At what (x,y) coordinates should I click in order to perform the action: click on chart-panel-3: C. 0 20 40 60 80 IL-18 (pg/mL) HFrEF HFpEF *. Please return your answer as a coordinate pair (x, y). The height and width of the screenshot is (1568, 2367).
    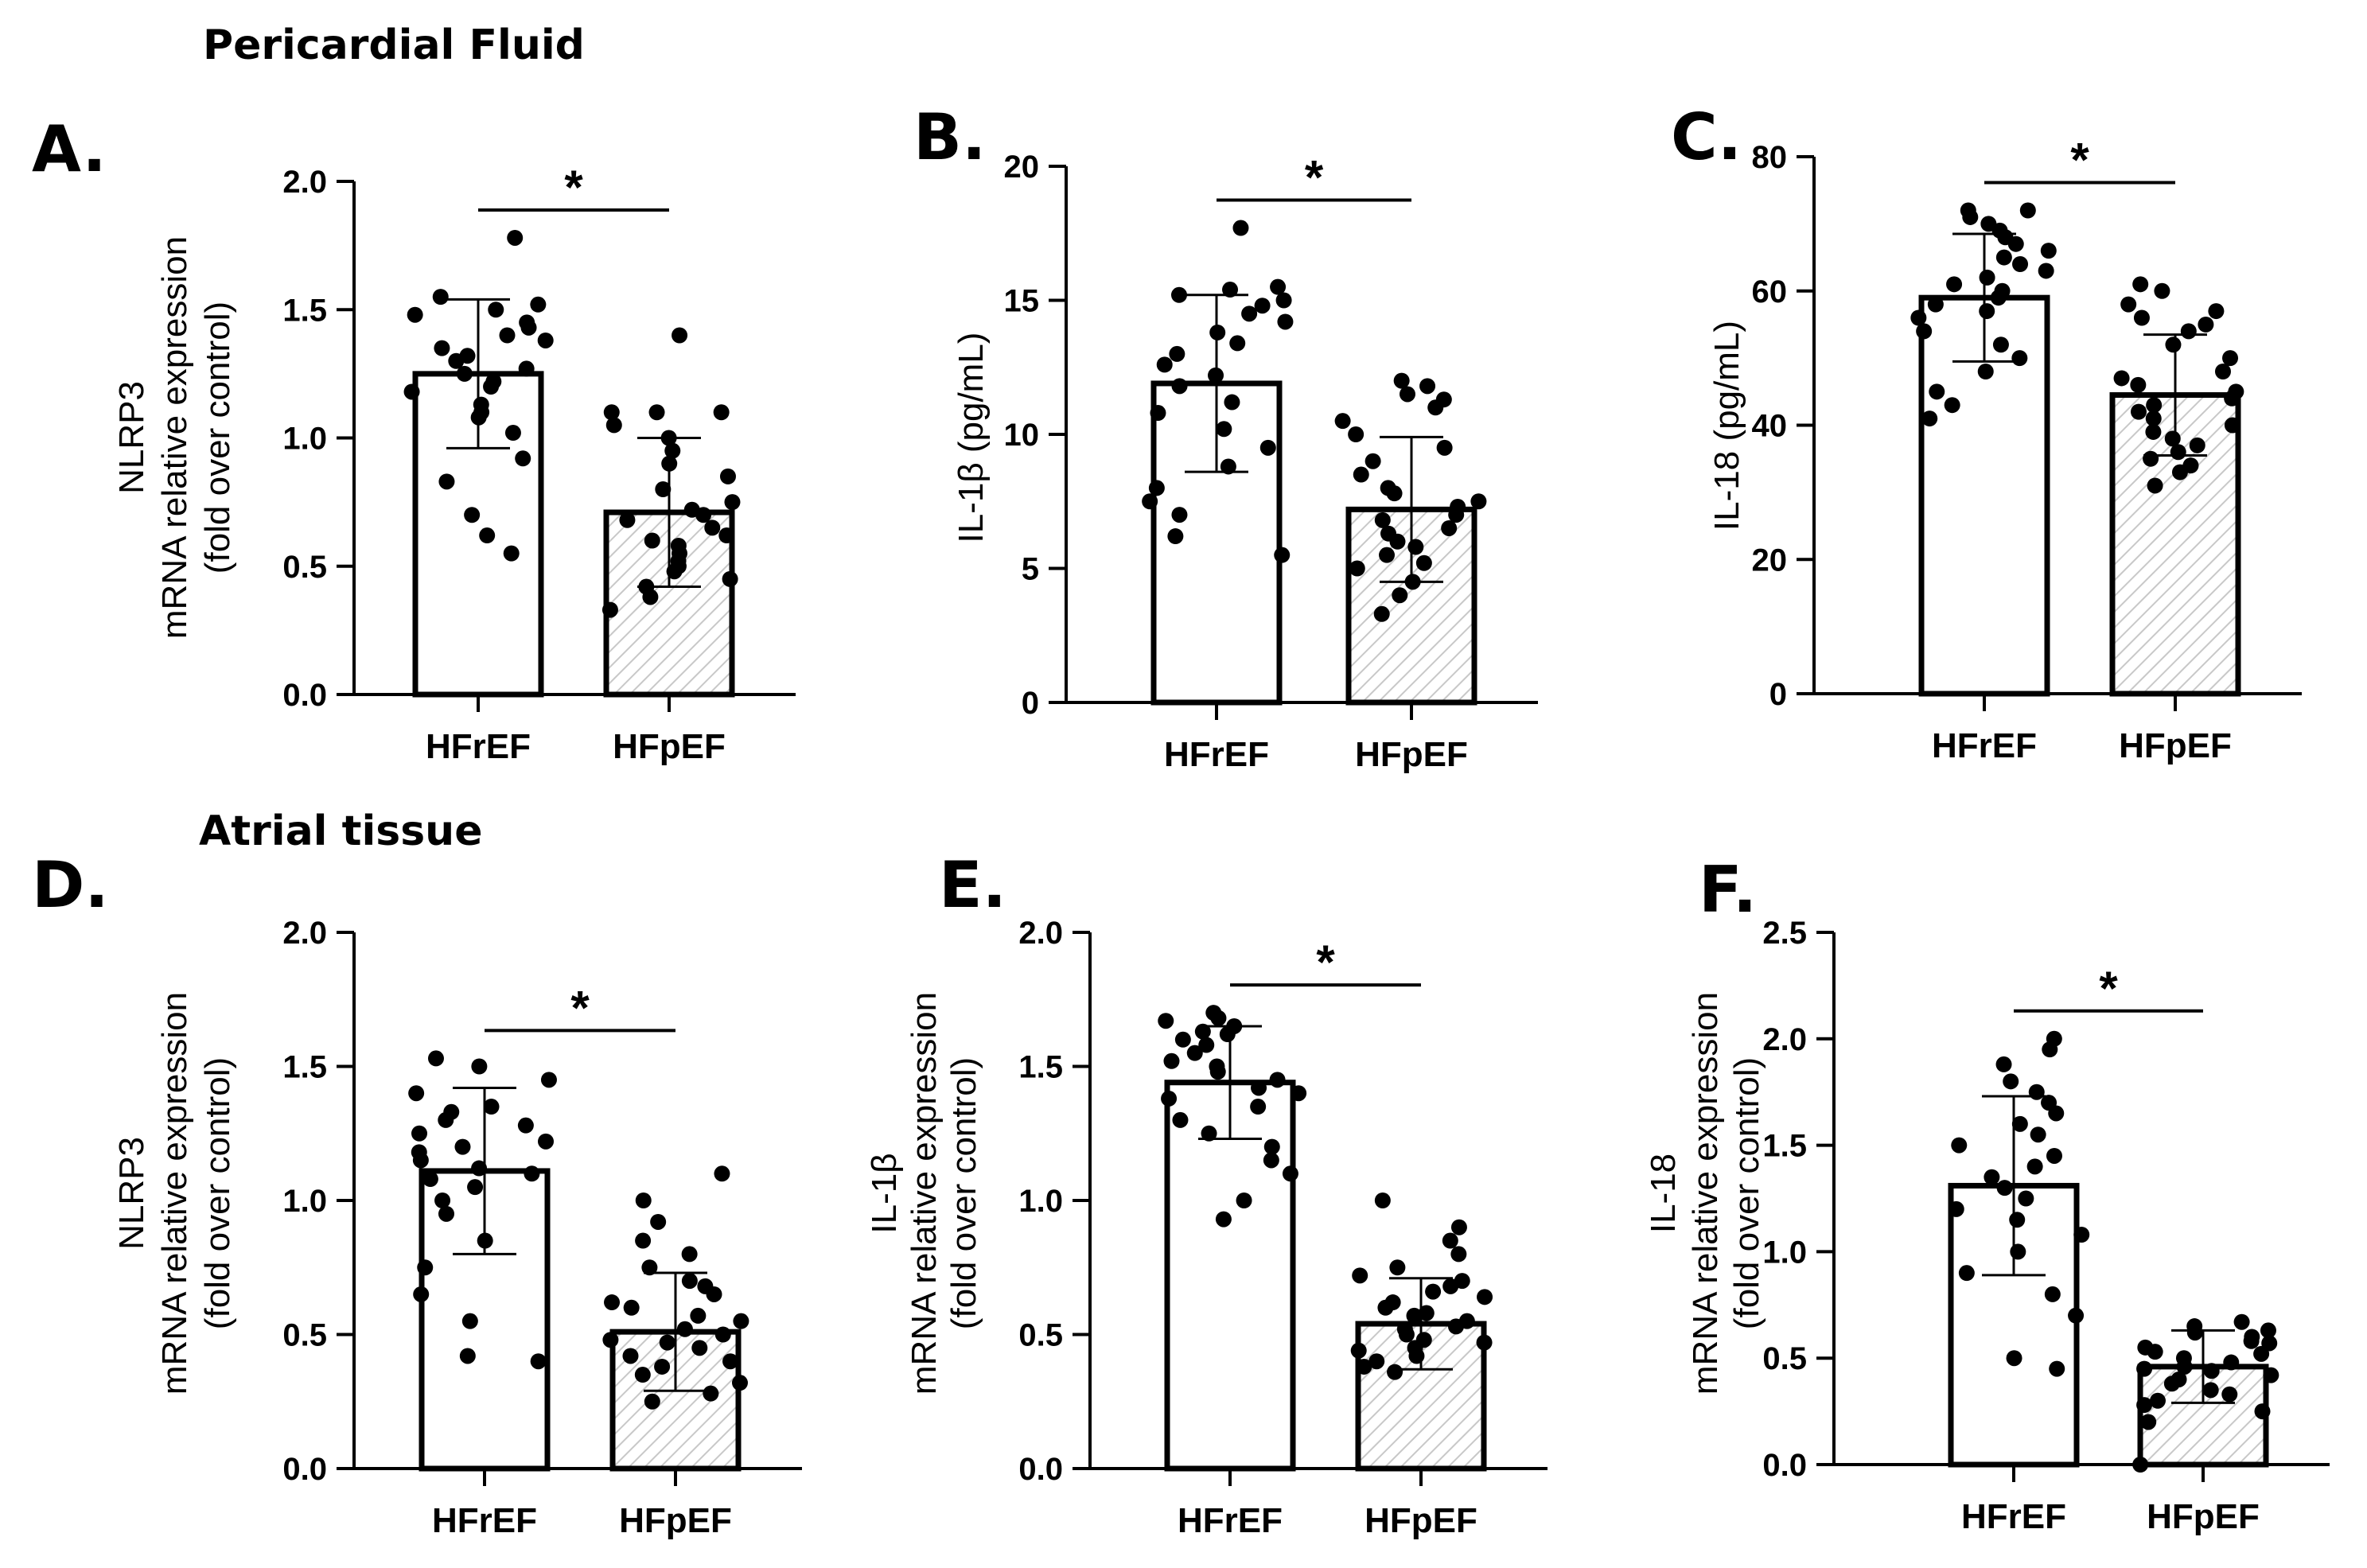
    Looking at the image, I should click on (1986, 432).